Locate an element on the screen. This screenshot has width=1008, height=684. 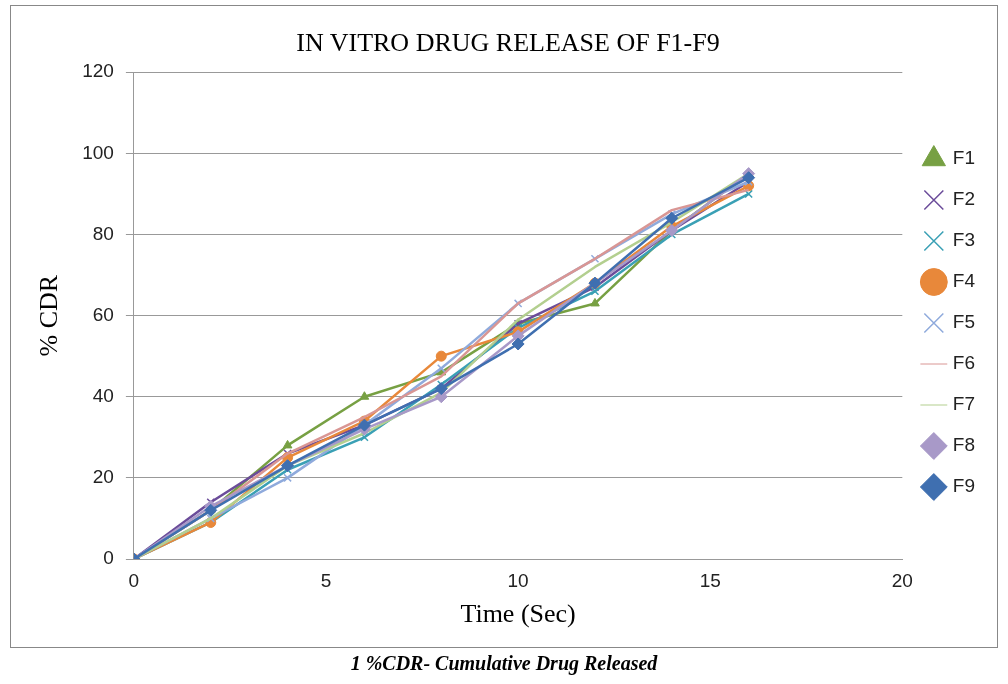
legend-label: F2 is located at coordinates (964, 199).